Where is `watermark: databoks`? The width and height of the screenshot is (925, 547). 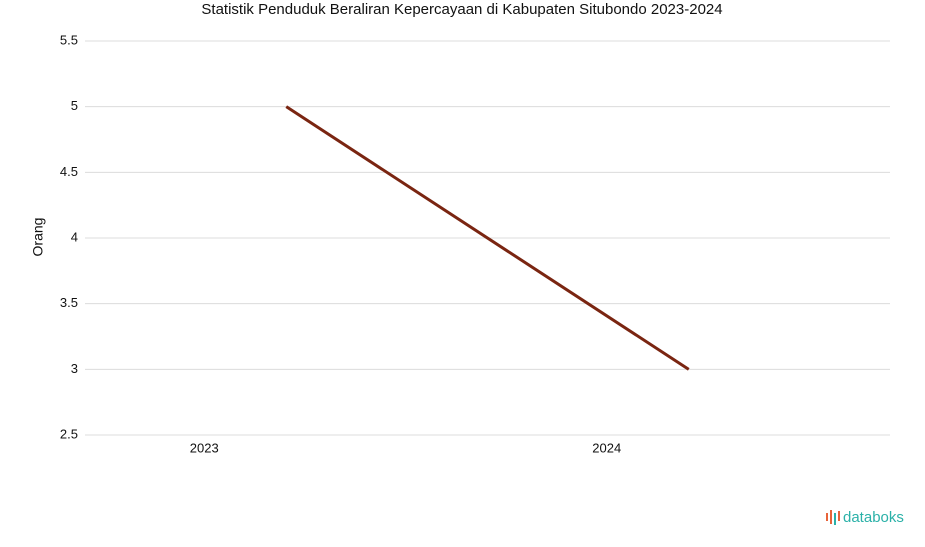 watermark: databoks is located at coordinates (873, 517).